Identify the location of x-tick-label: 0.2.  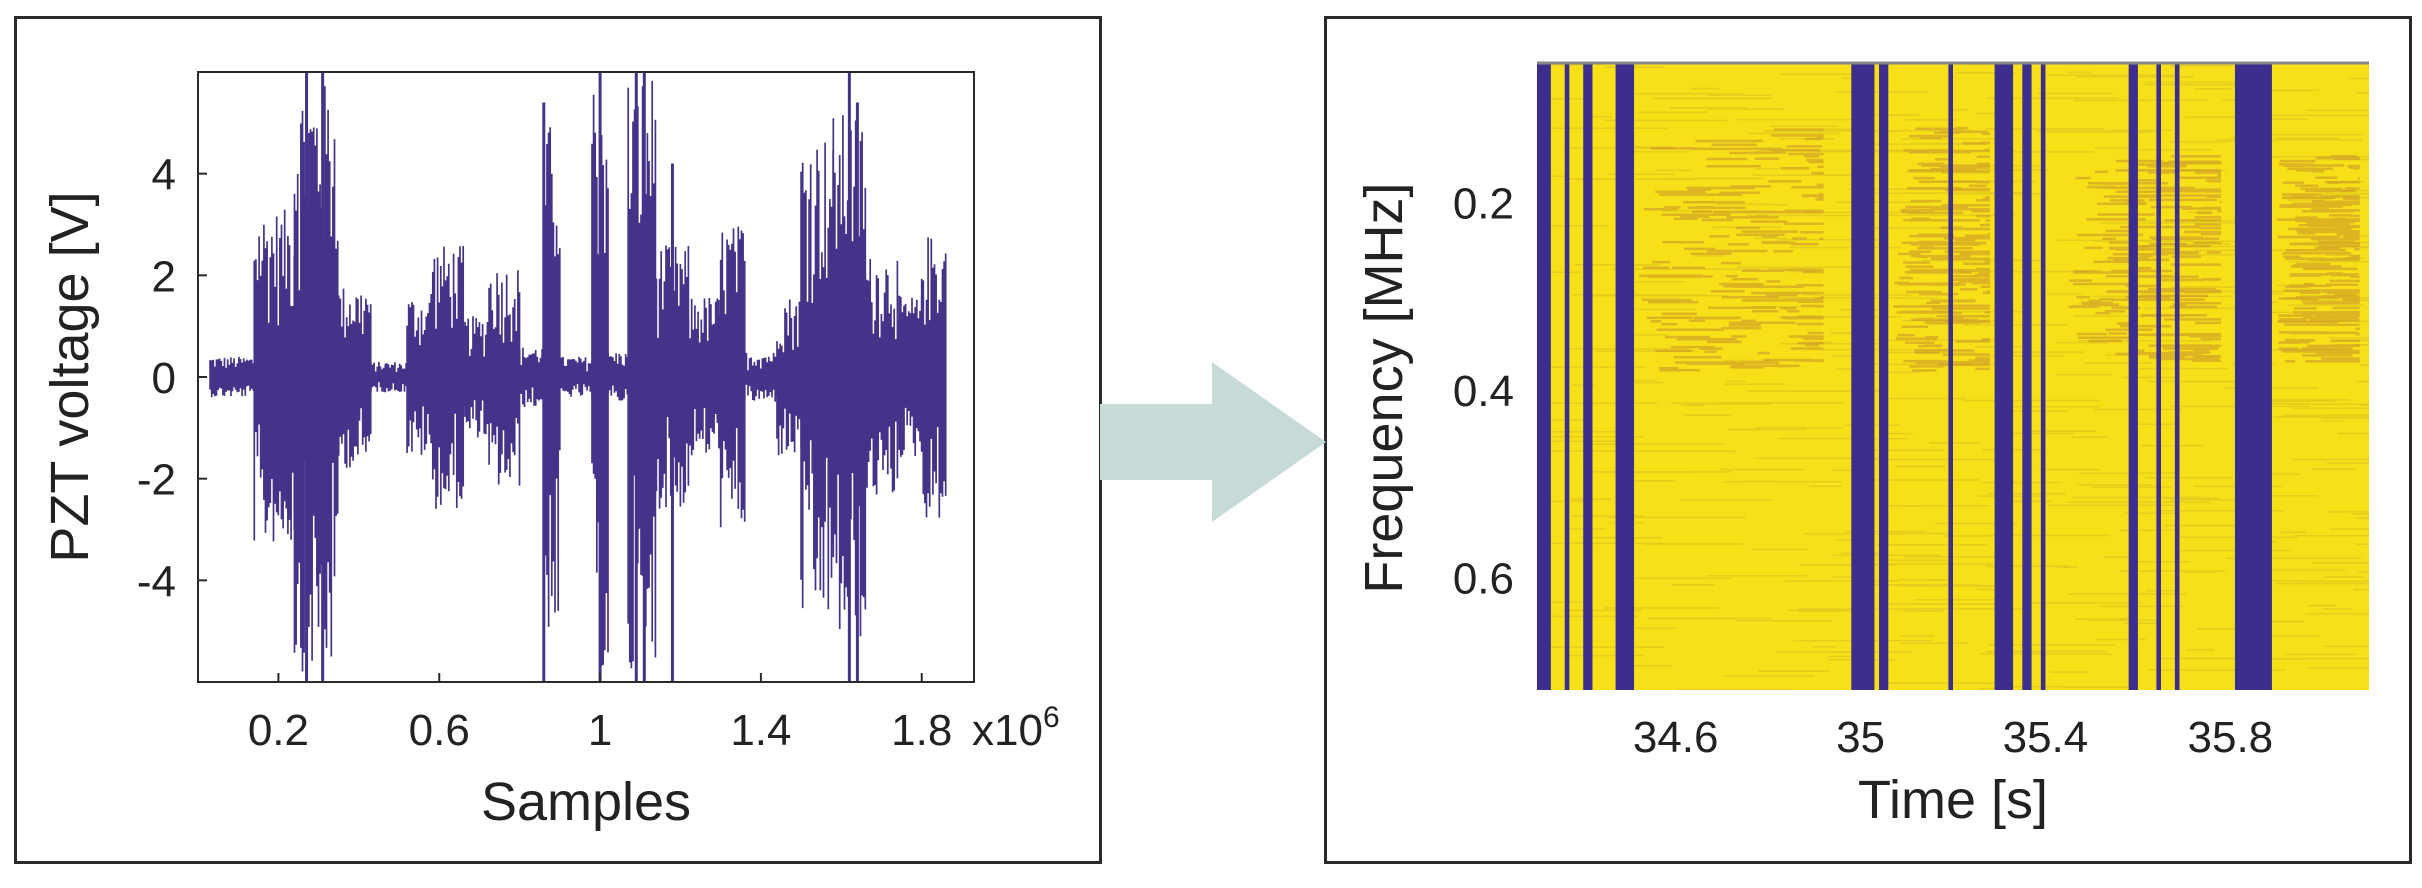
(278, 730).